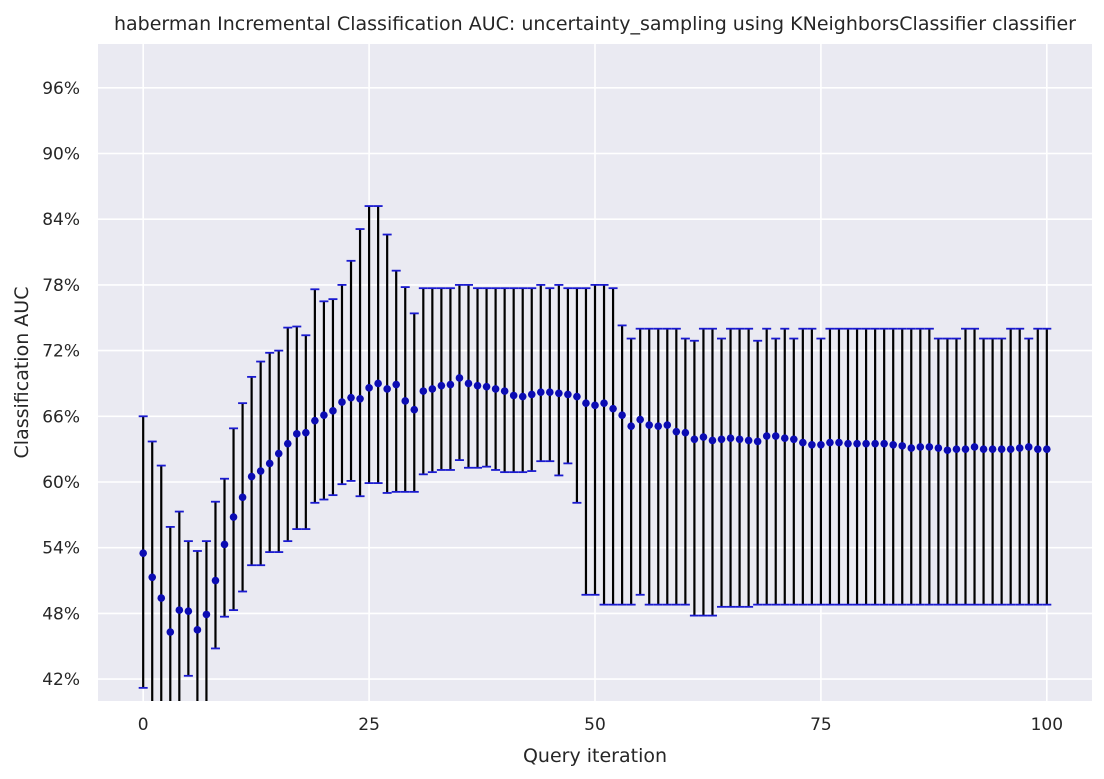 The height and width of the screenshot is (779, 1104). I want to click on x-tick-label: 75, so click(821, 725).